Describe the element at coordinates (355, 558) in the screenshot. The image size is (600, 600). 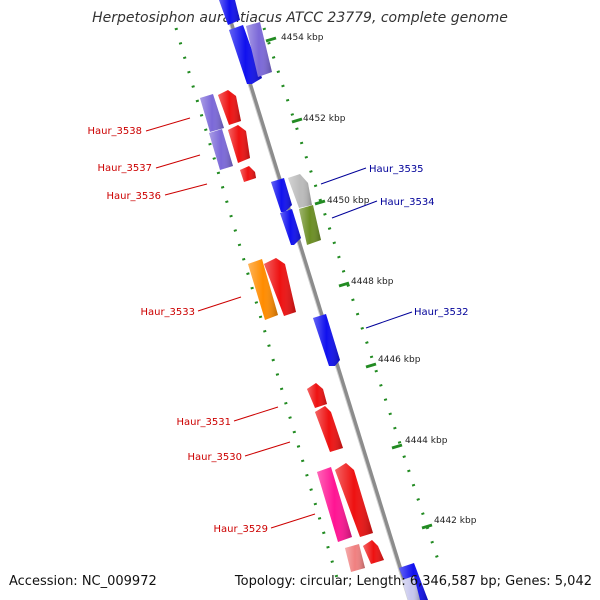
I see `gene-bottom-salmon` at that location.